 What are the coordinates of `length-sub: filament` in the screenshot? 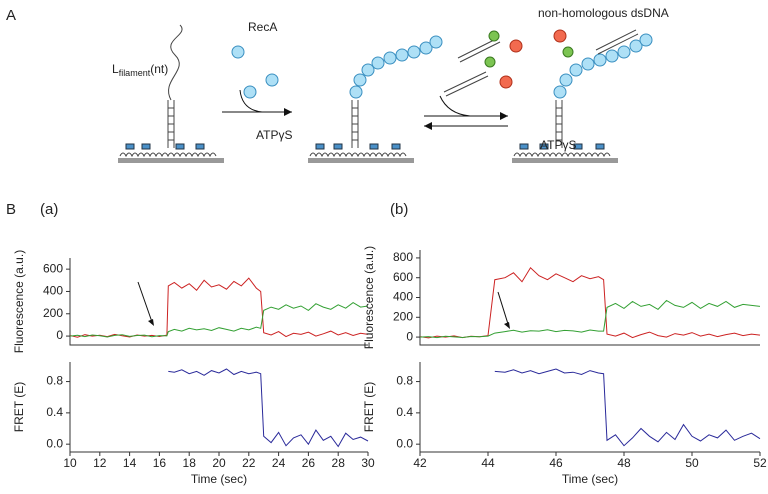 It's located at (135, 73).